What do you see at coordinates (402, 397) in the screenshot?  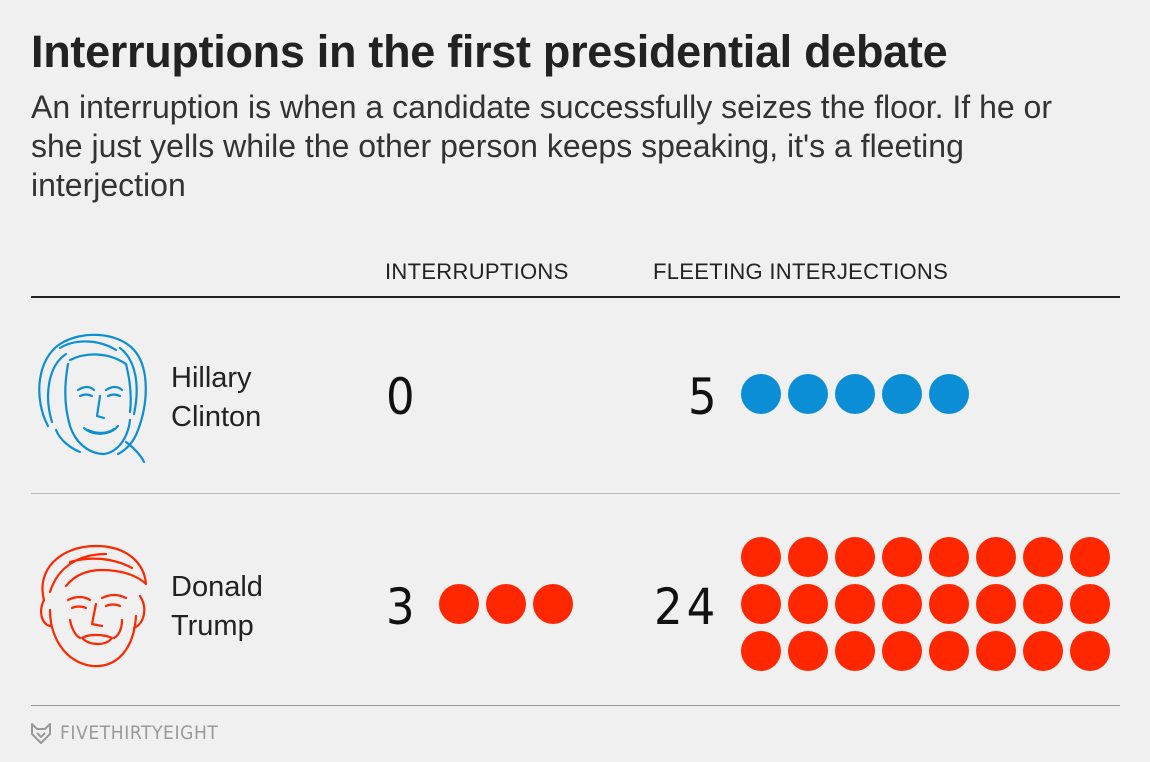 I see `clinton-interruptions-count: 0` at bounding box center [402, 397].